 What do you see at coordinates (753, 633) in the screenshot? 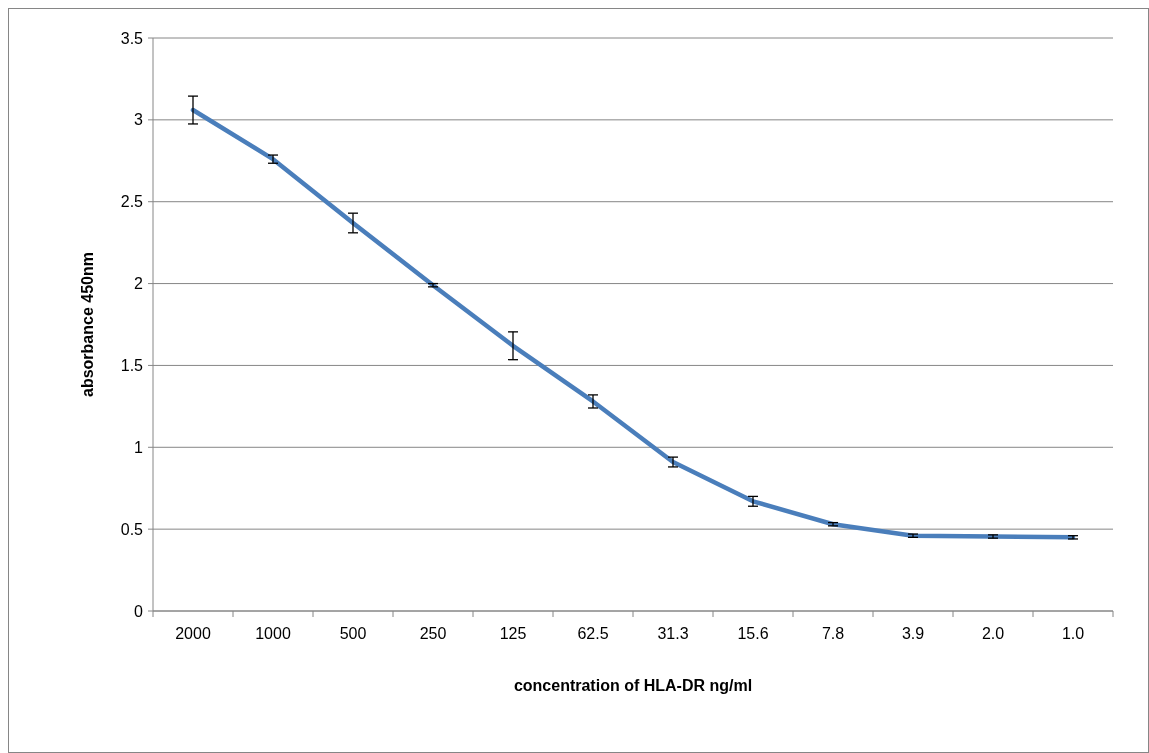
I see `x-tick-label: 15.6` at bounding box center [753, 633].